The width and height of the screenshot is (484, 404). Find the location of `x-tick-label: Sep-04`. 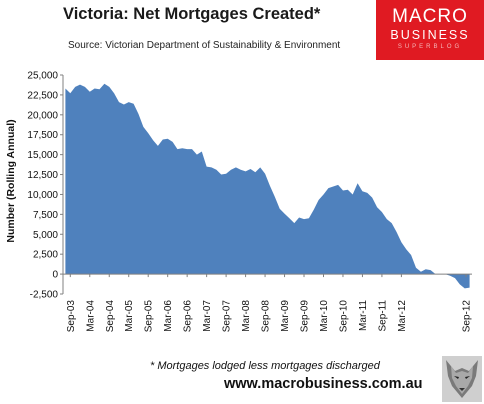

x-tick-label: Sep-04 is located at coordinates (110, 316).